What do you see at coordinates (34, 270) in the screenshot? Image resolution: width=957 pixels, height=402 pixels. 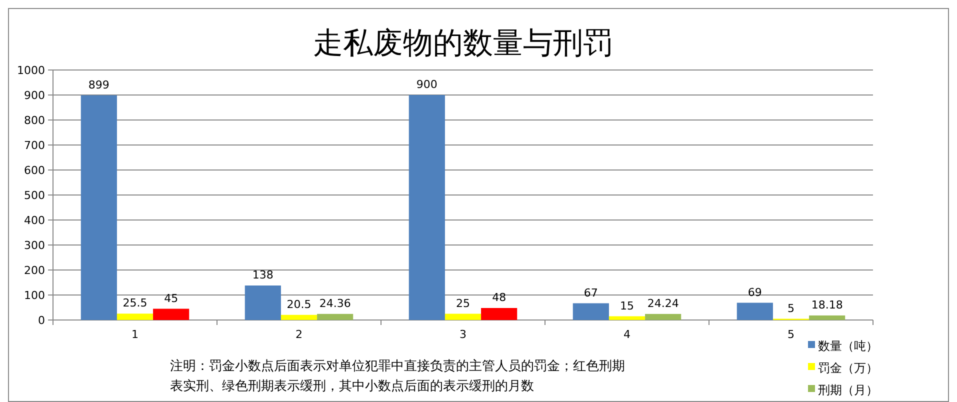 I see `y-tick-label: 200` at bounding box center [34, 270].